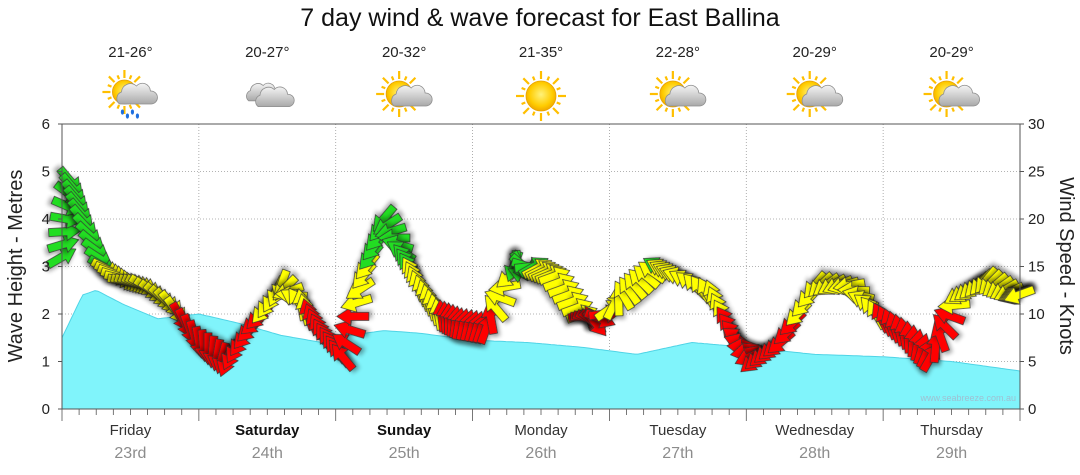 The image size is (1080, 475). Describe the element at coordinates (404, 430) in the screenshot. I see `day-label: Sunday` at that location.